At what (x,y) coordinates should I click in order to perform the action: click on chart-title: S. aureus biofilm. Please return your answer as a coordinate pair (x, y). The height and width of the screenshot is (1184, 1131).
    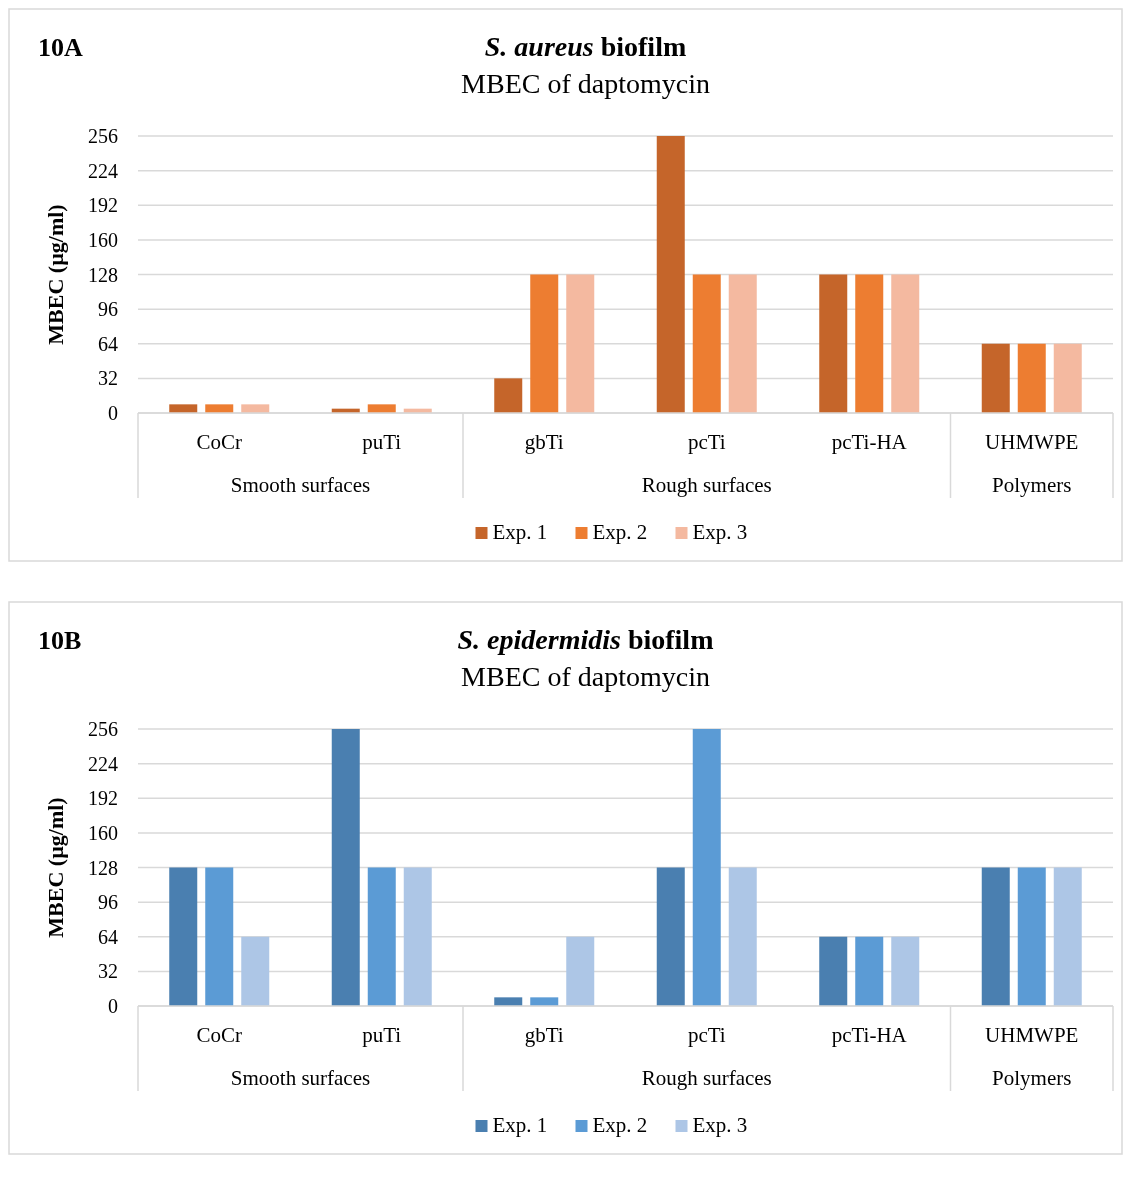
    Looking at the image, I should click on (585, 46).